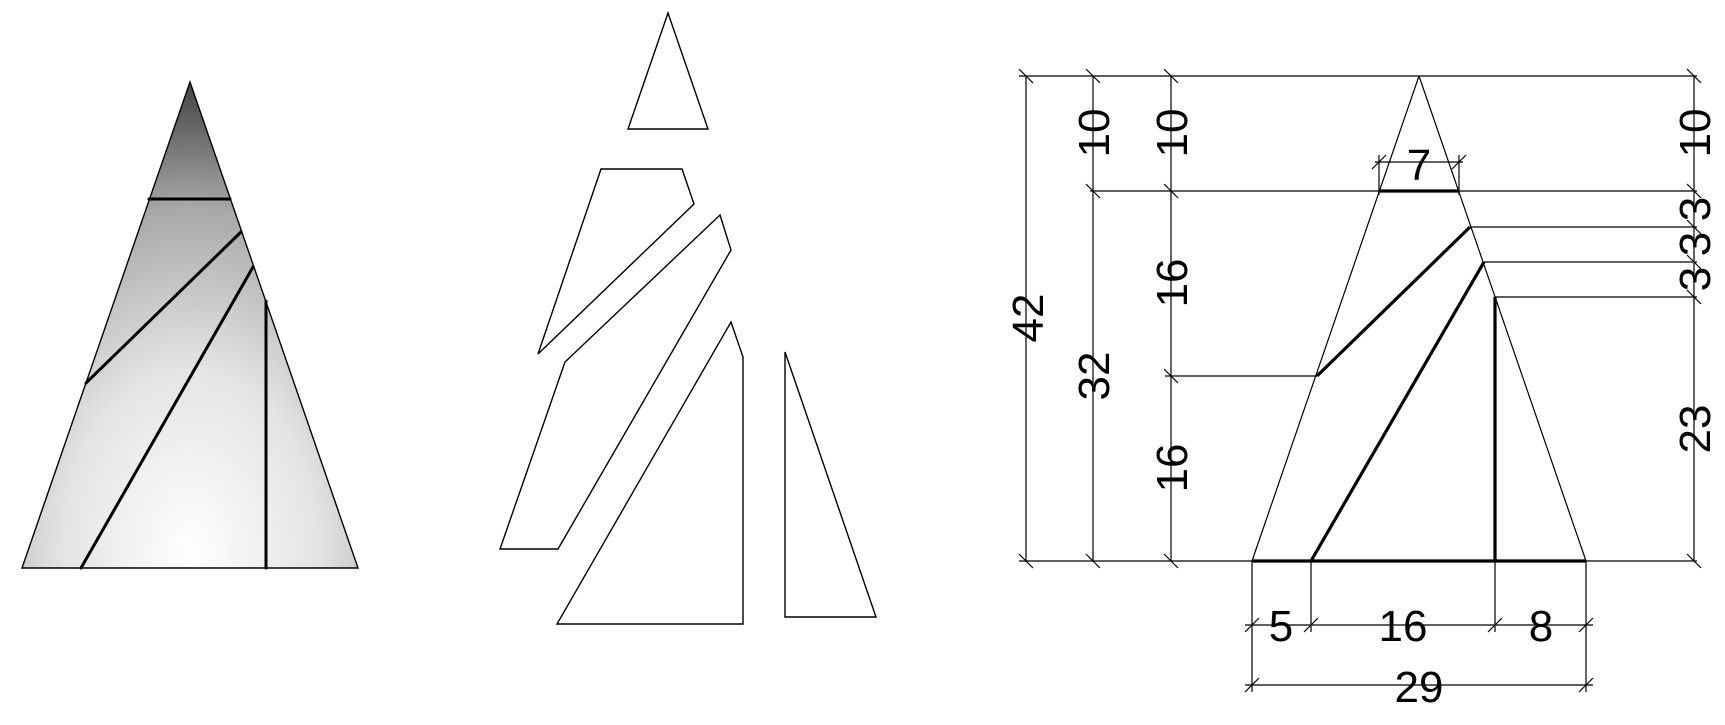 This screenshot has width=1725, height=725. What do you see at coordinates (1695, 133) in the screenshot?
I see `label-top-height-right: 10` at bounding box center [1695, 133].